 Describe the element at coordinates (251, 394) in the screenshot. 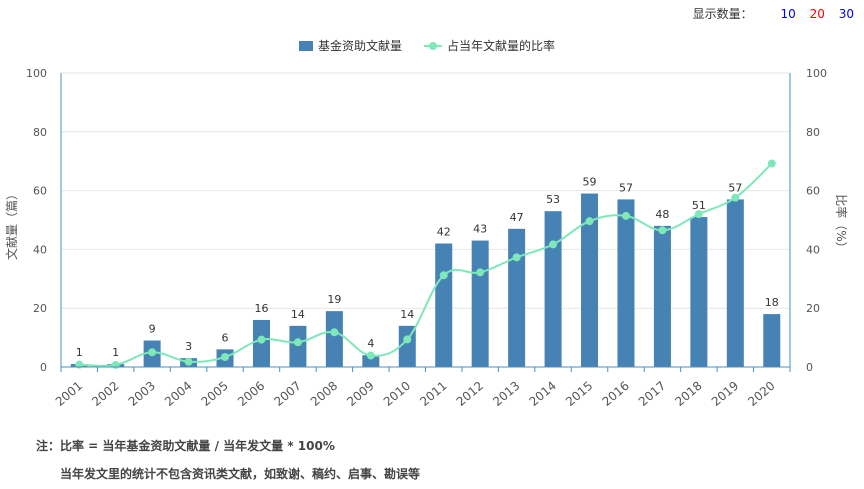

I see `x-tick-label: 2006` at that location.